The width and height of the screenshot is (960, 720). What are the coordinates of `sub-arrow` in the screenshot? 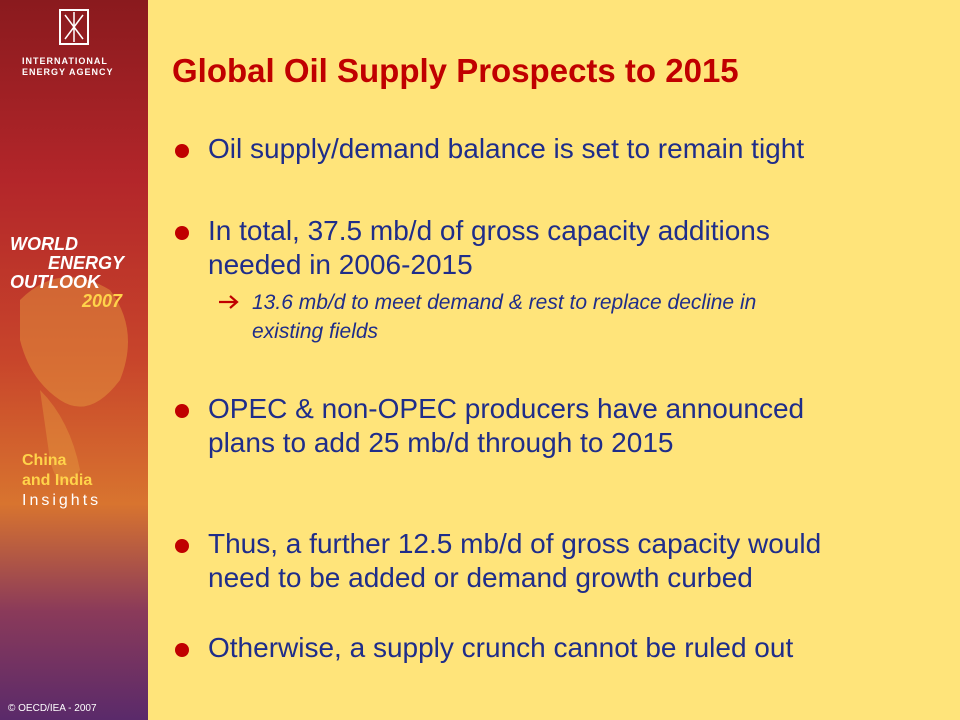 It's located at (229, 302).